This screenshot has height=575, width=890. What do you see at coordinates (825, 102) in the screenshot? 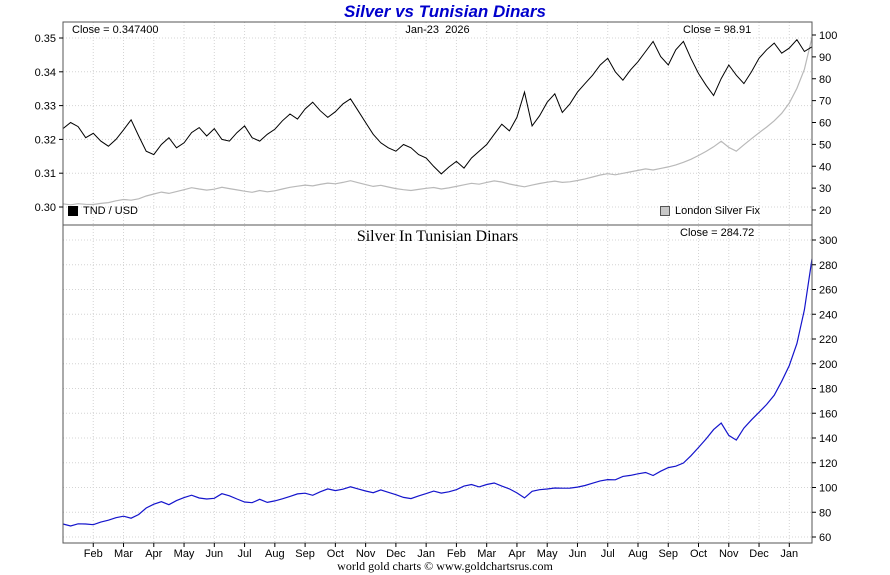
I see `right-axis-tick-label: 70` at bounding box center [825, 102].